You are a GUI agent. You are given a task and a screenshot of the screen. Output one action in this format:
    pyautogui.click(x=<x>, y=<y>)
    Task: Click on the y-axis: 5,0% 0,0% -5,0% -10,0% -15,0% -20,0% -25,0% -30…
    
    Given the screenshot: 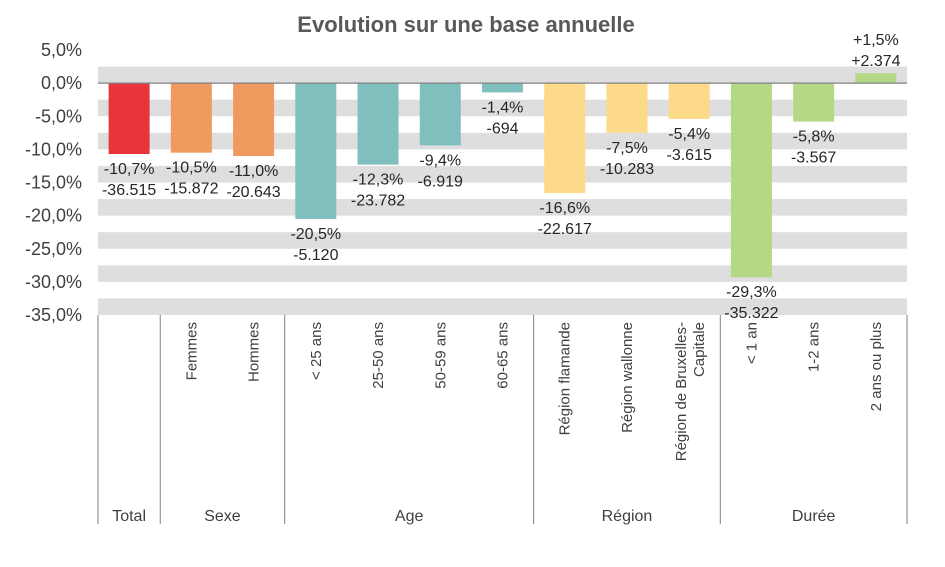 What is the action you would take?
    pyautogui.click(x=53, y=182)
    